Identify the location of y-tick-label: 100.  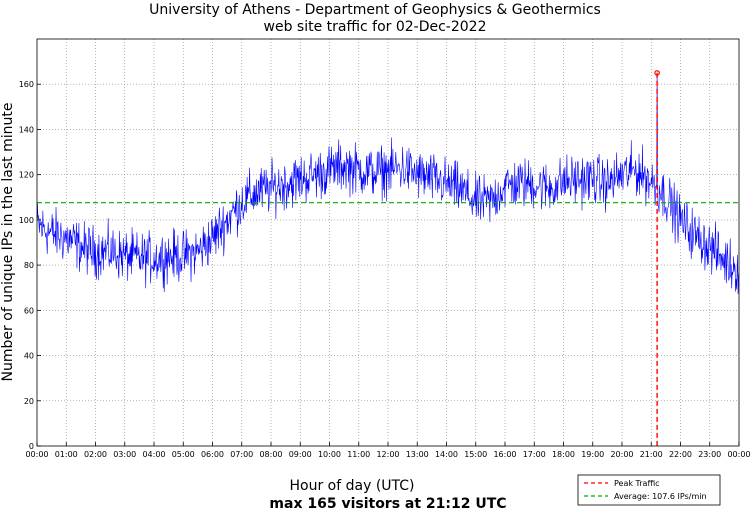
(26, 220).